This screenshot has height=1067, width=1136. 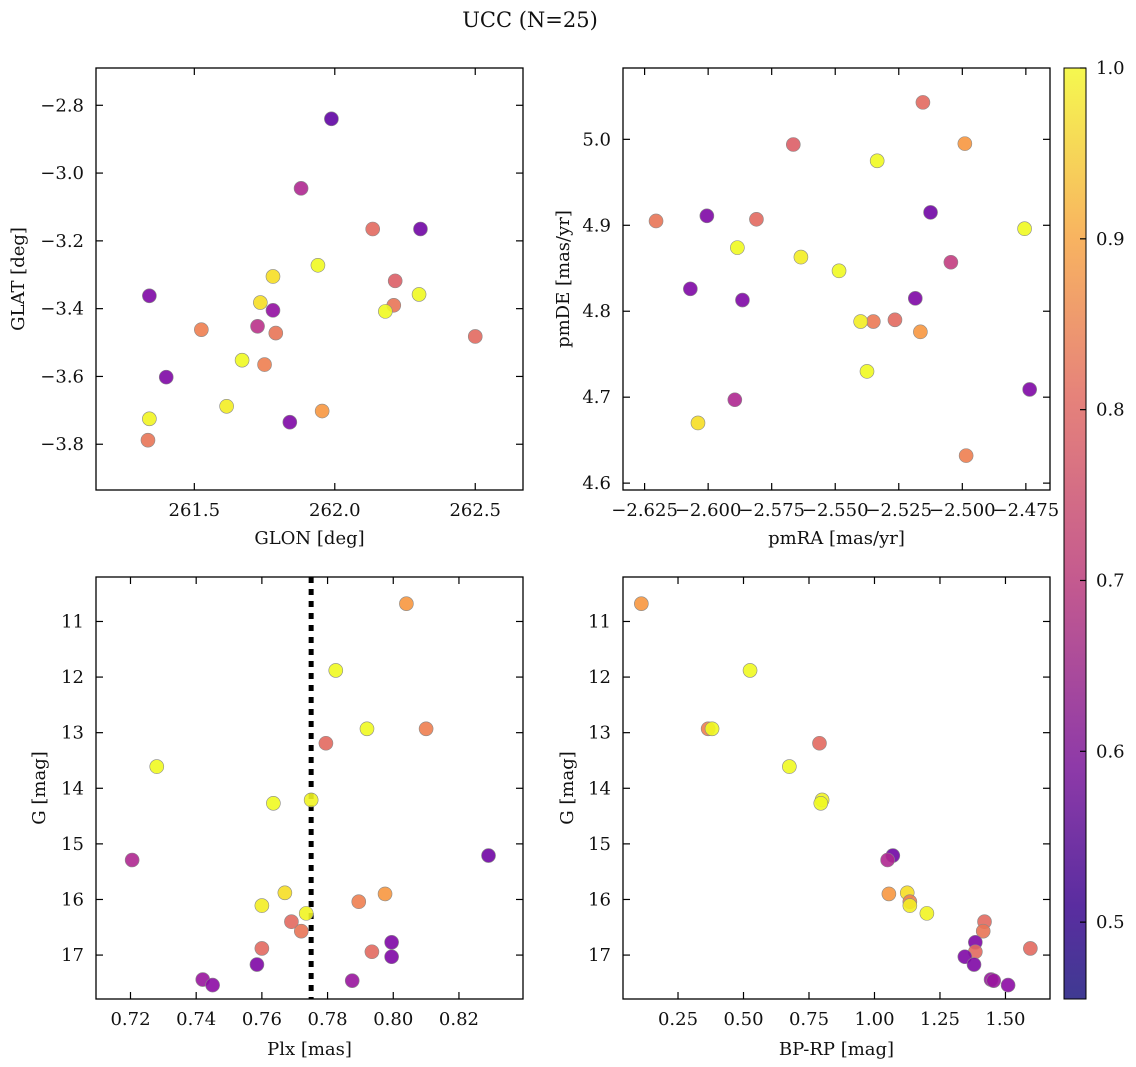 What do you see at coordinates (39, 787) in the screenshot?
I see `ylabel-g-left: G [mag]` at bounding box center [39, 787].